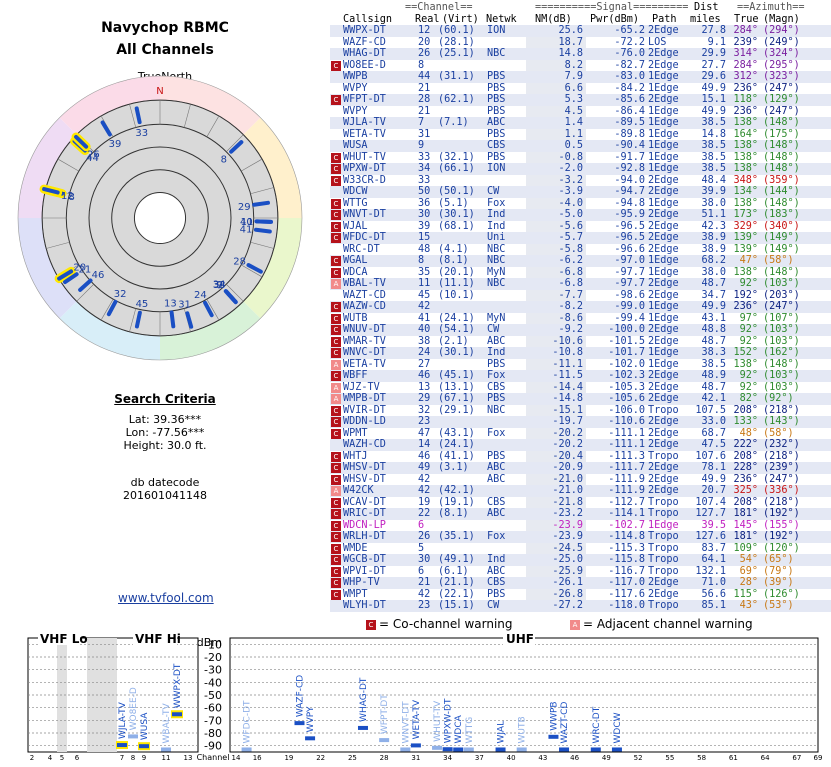 The width and height of the screenshot is (831, 767). What do you see at coordinates (166, 598) in the screenshot?
I see `tvfool-link: www.tvfool.com` at bounding box center [166, 598].